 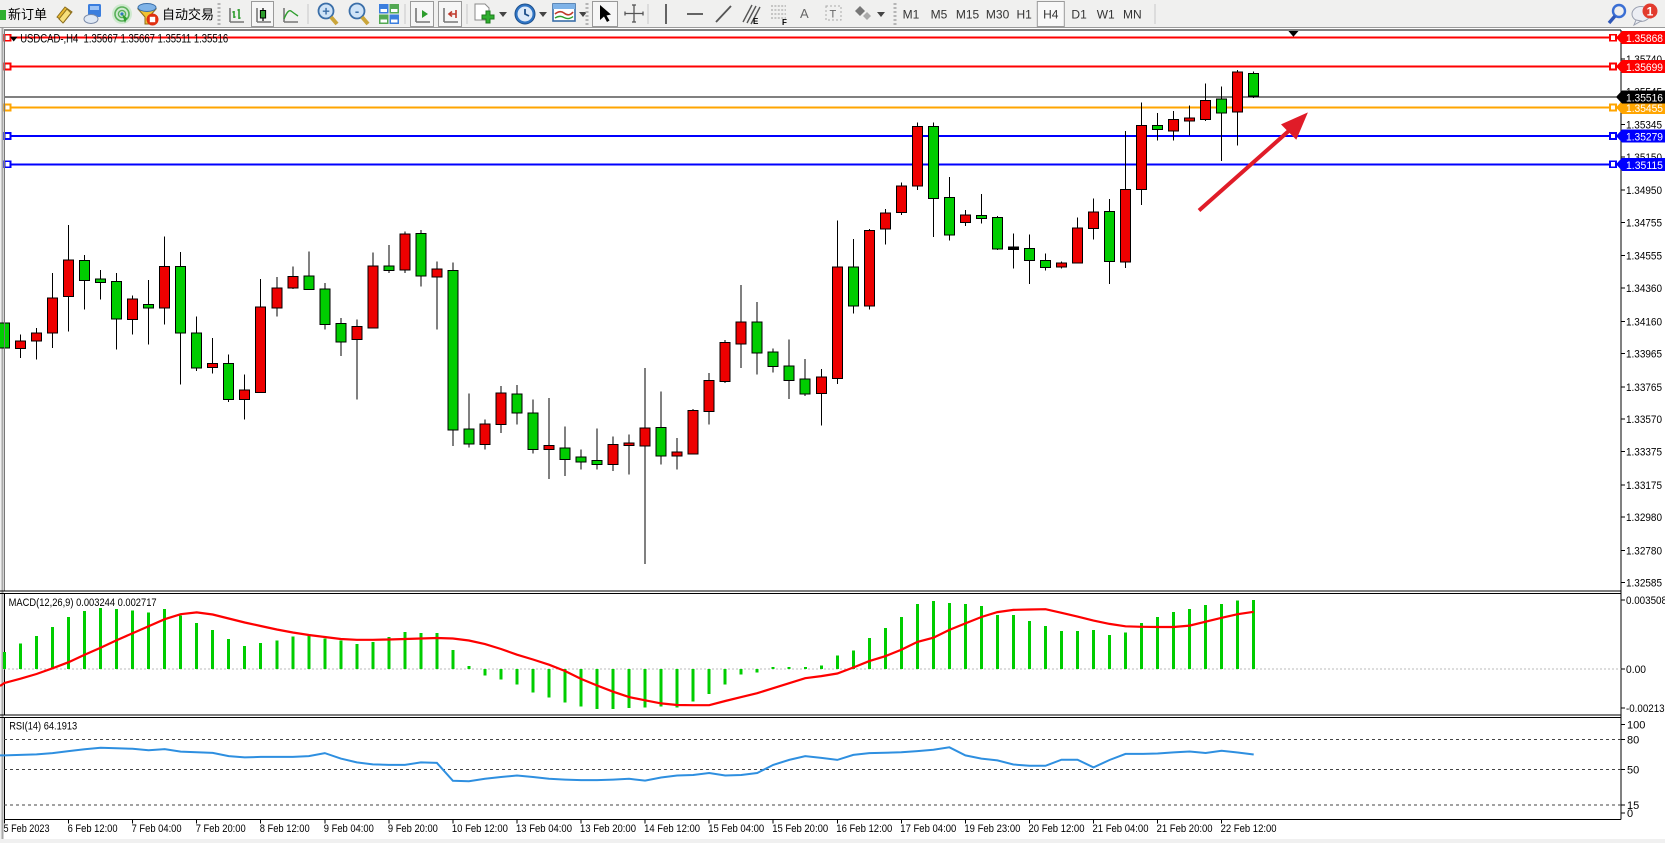 I want to click on svg-text: 0, so click(x=1630, y=814).